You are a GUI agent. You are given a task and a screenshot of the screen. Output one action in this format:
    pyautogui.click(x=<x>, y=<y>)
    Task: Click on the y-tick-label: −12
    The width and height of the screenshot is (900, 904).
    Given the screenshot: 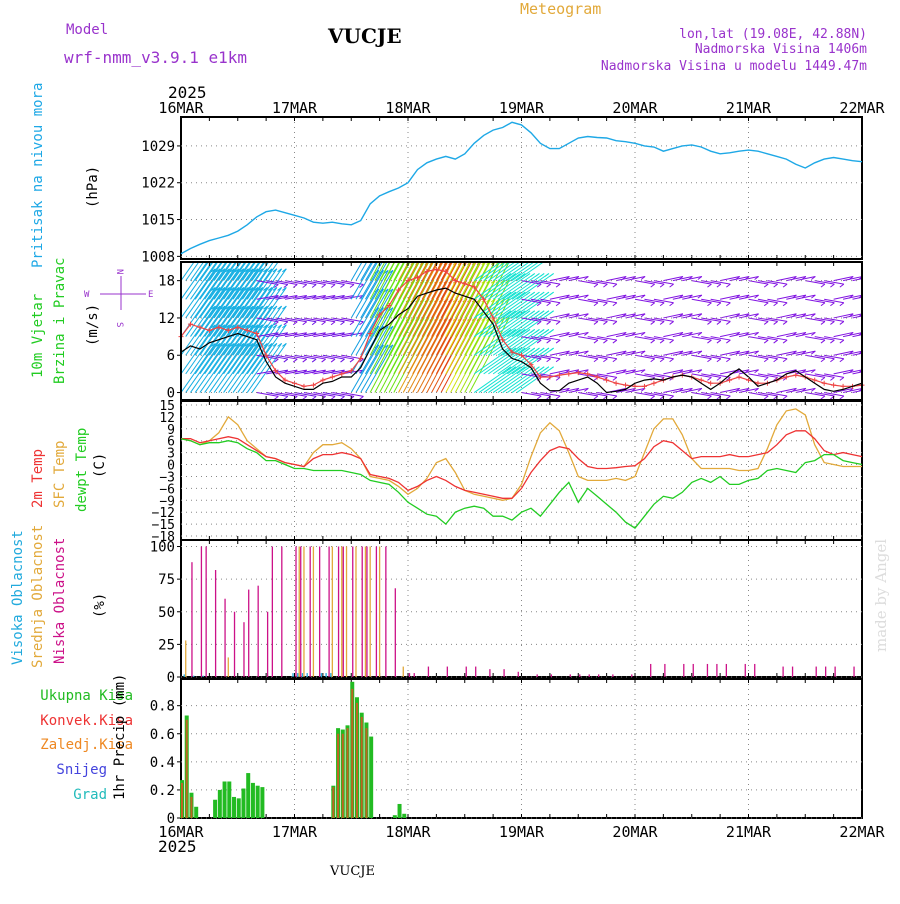 What is the action you would take?
    pyautogui.click(x=163, y=513)
    